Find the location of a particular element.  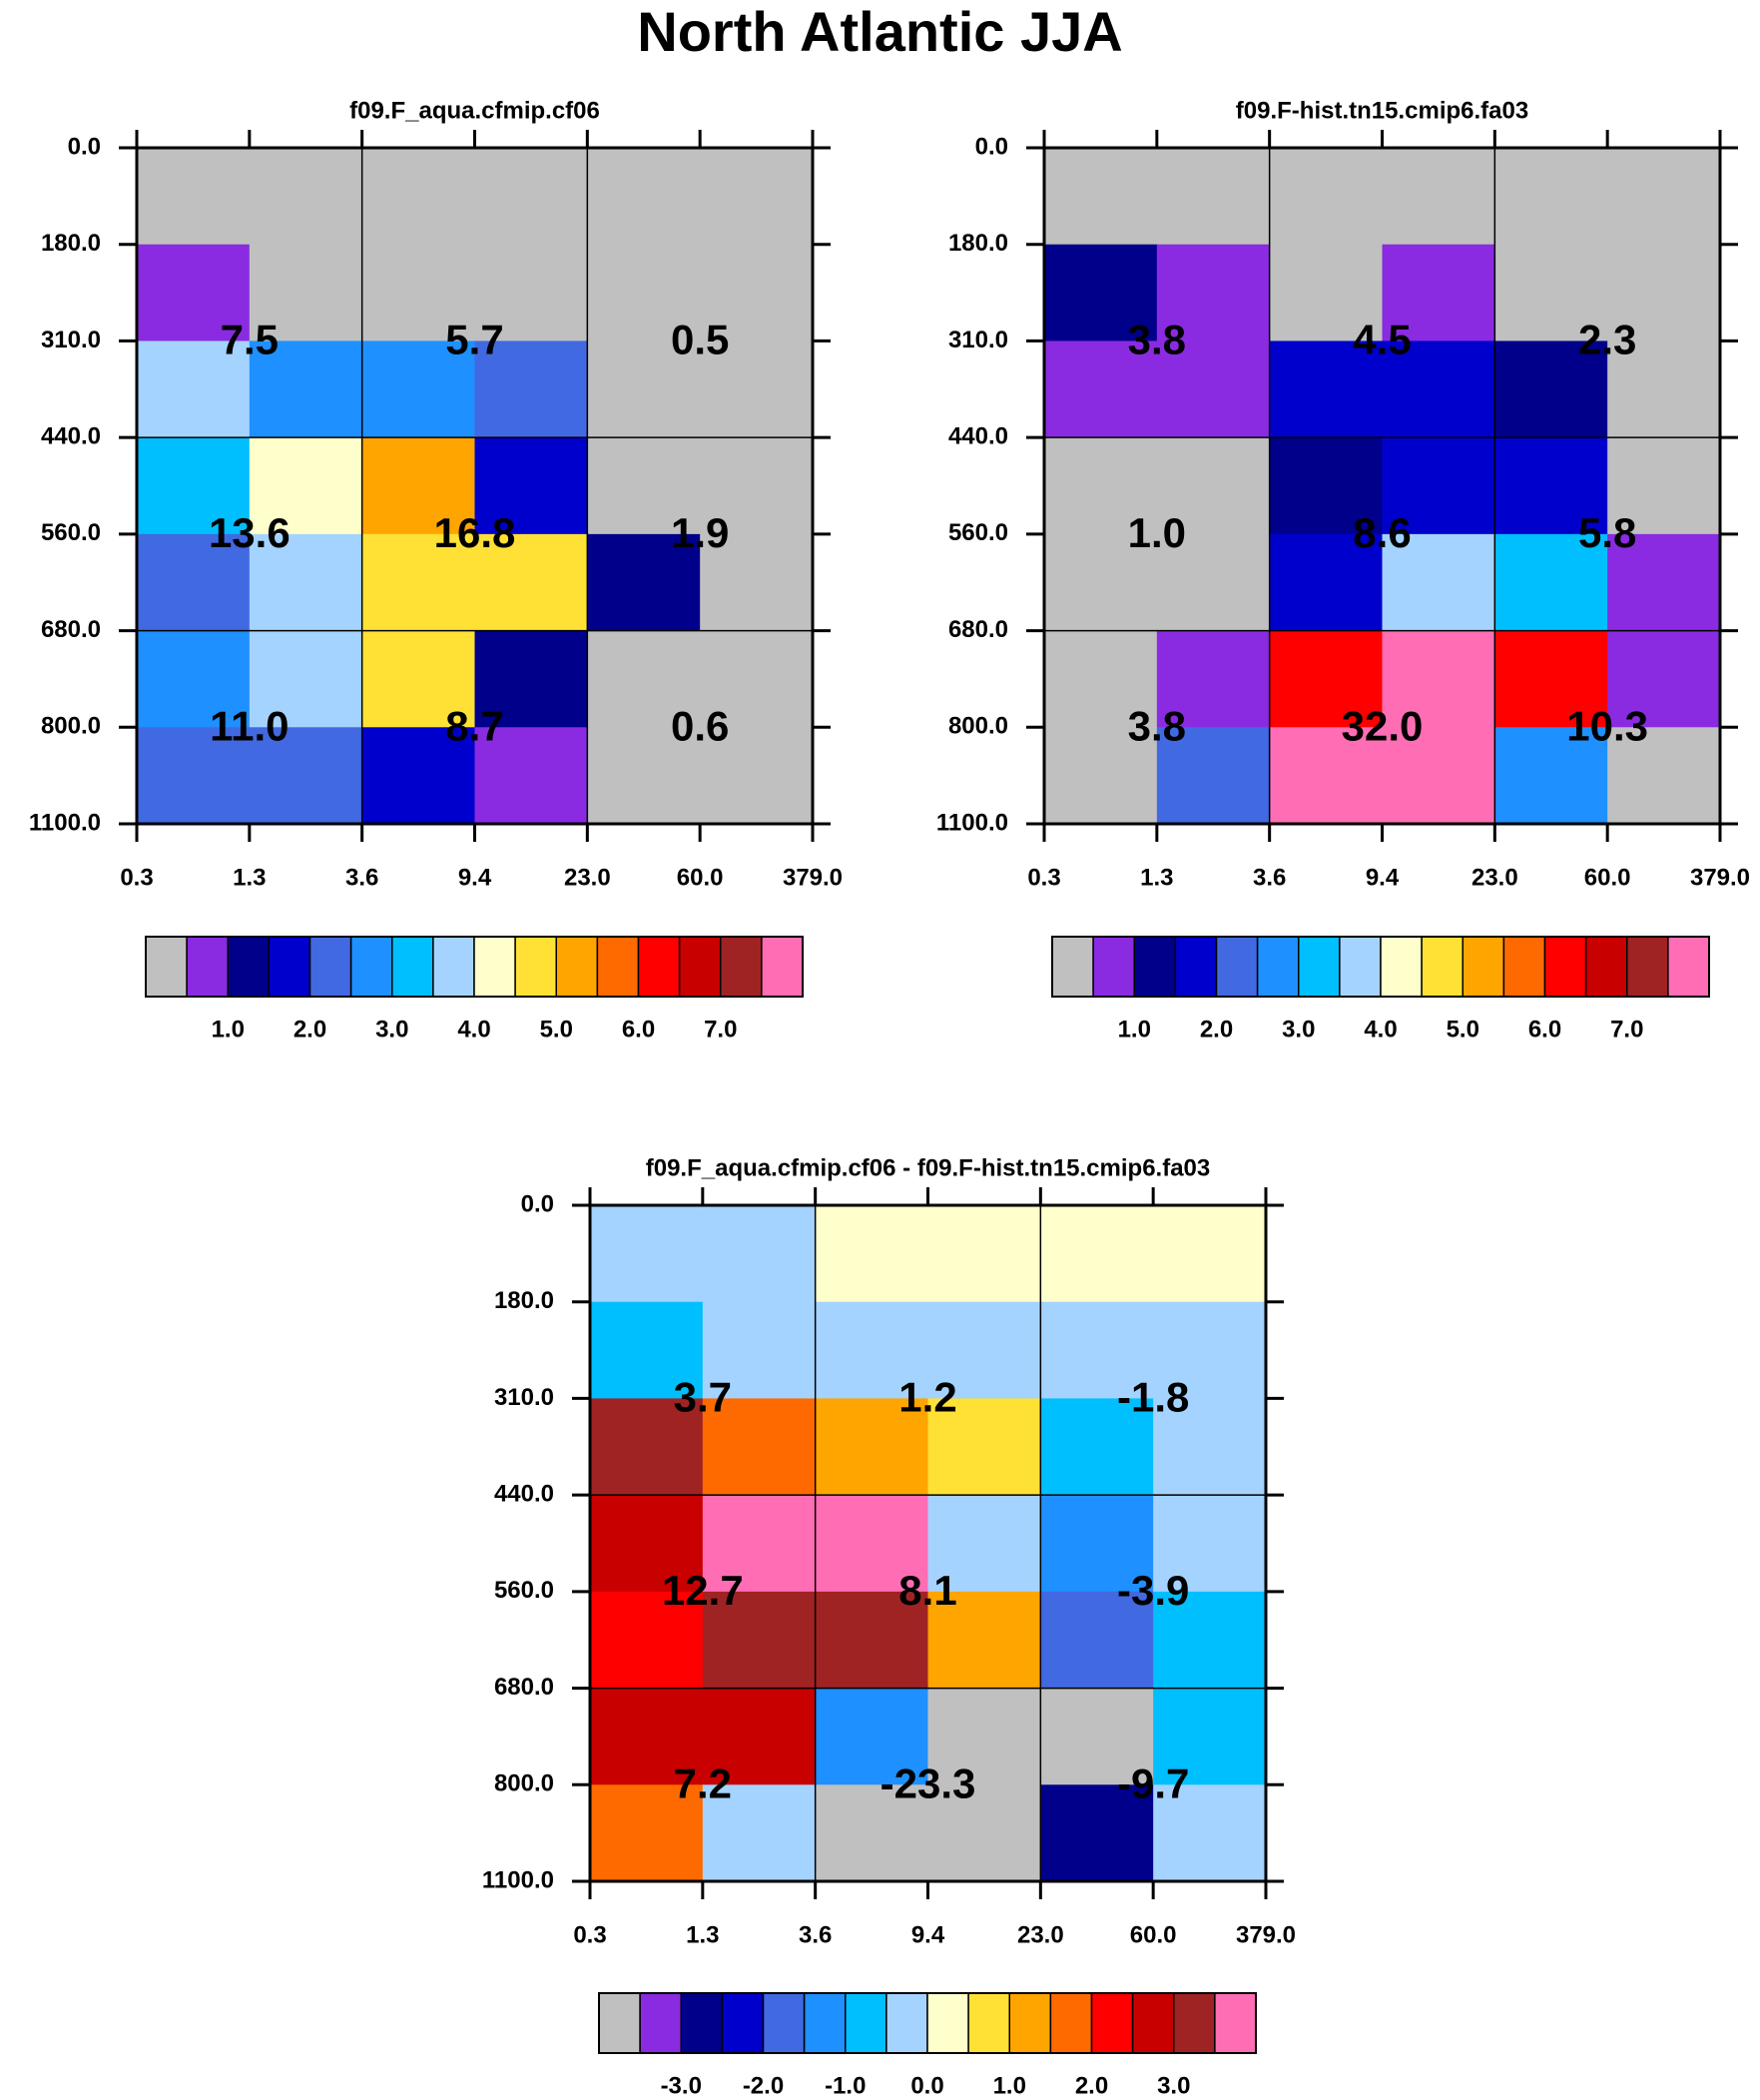

y-tick-label: 440.0 is located at coordinates (71, 435).